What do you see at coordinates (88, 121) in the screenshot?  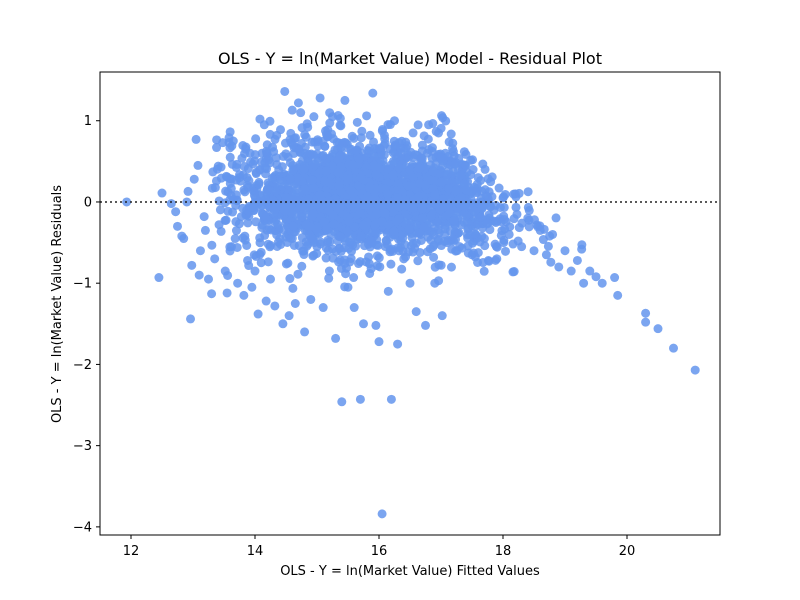 I see `y-tick-label: 1` at bounding box center [88, 121].